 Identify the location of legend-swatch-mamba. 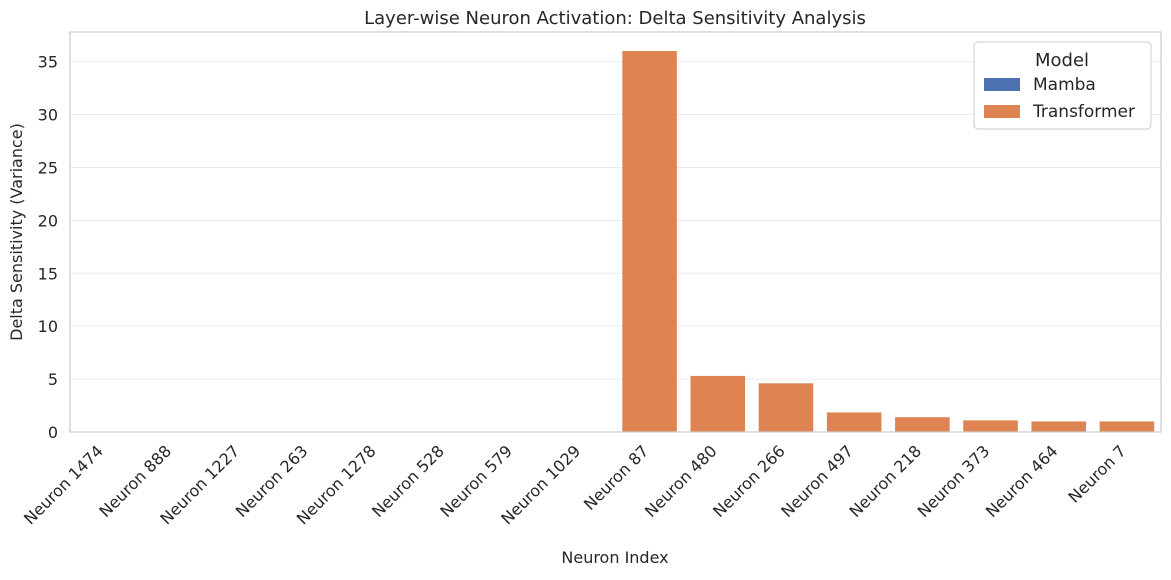
(1002, 84).